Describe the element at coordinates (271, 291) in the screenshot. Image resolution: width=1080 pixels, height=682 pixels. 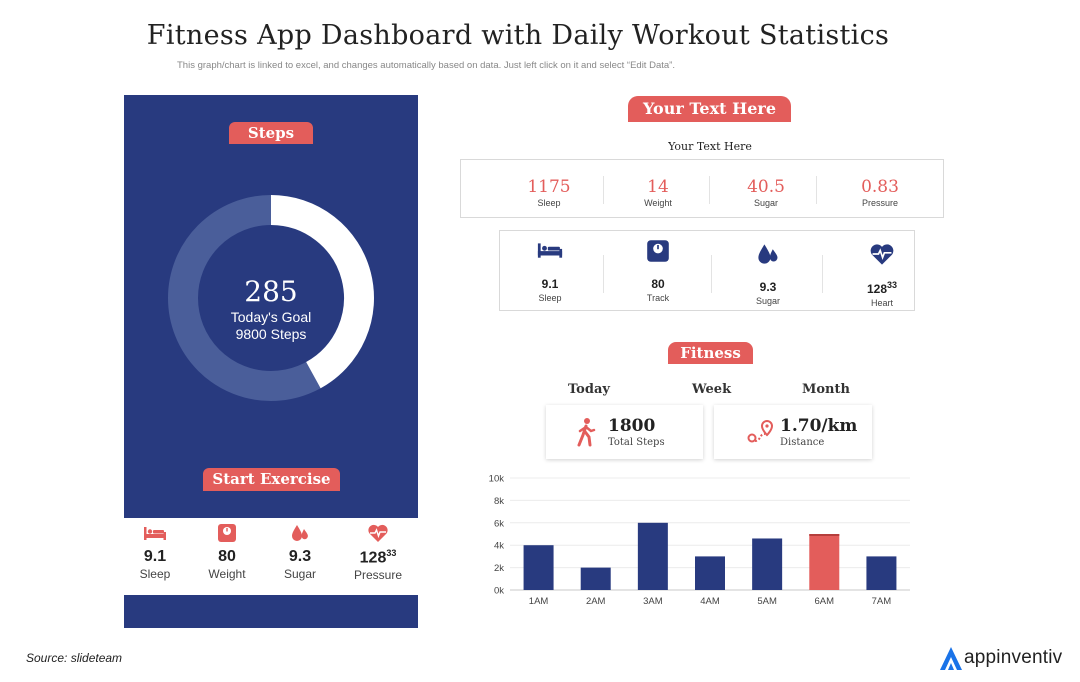
I see `steps-value: 285` at that location.